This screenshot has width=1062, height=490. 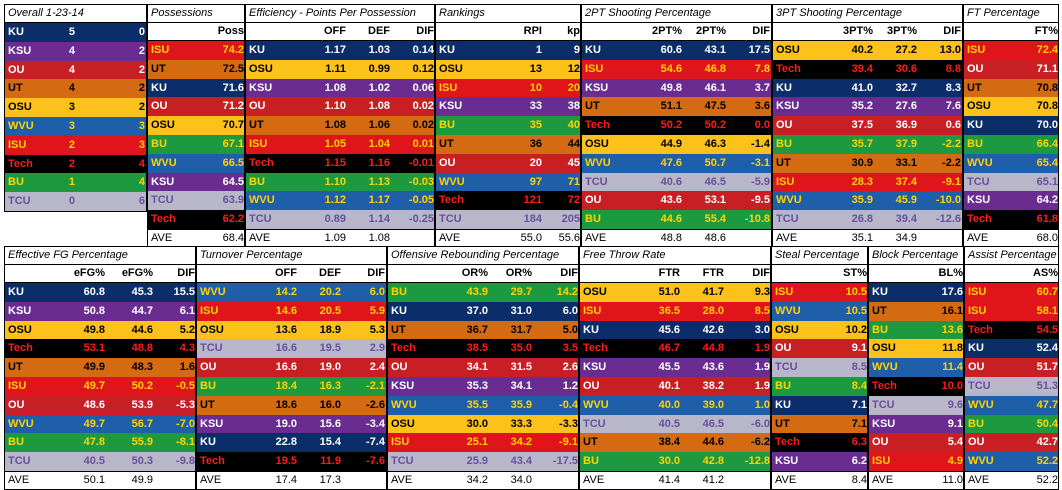 I want to click on column-header-row: BL%, so click(x=916, y=274).